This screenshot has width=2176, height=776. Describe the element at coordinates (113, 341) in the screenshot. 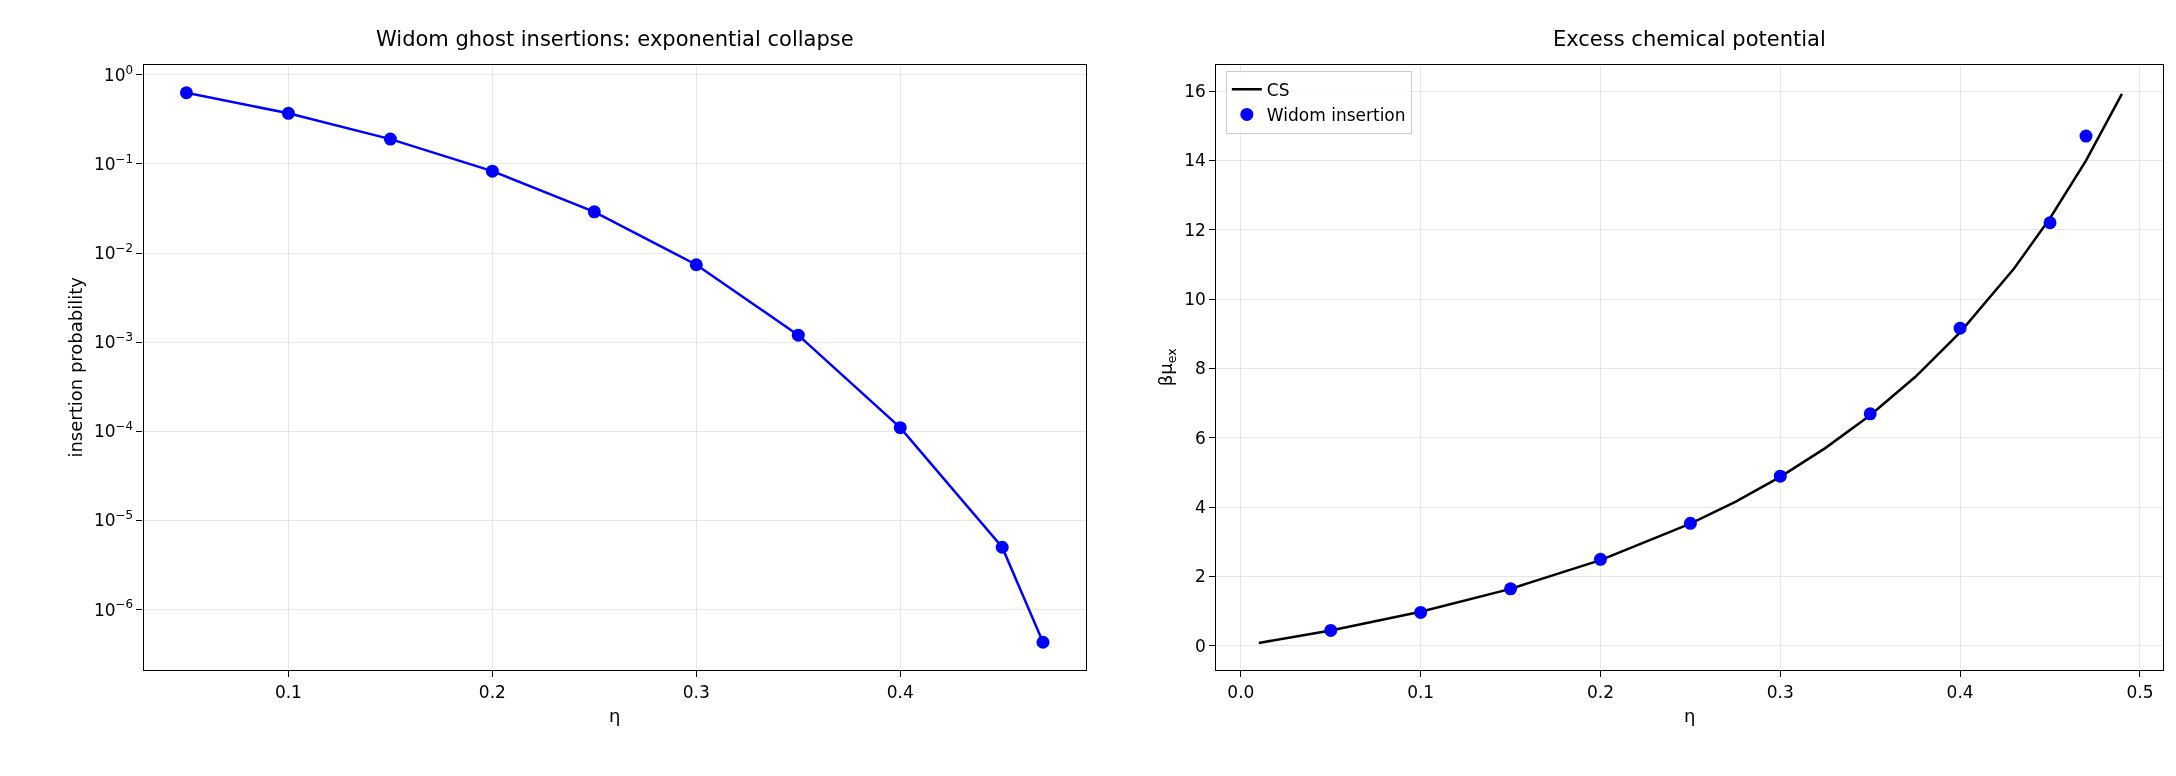

I see `y-tick-label: 10$^{−3}$` at that location.